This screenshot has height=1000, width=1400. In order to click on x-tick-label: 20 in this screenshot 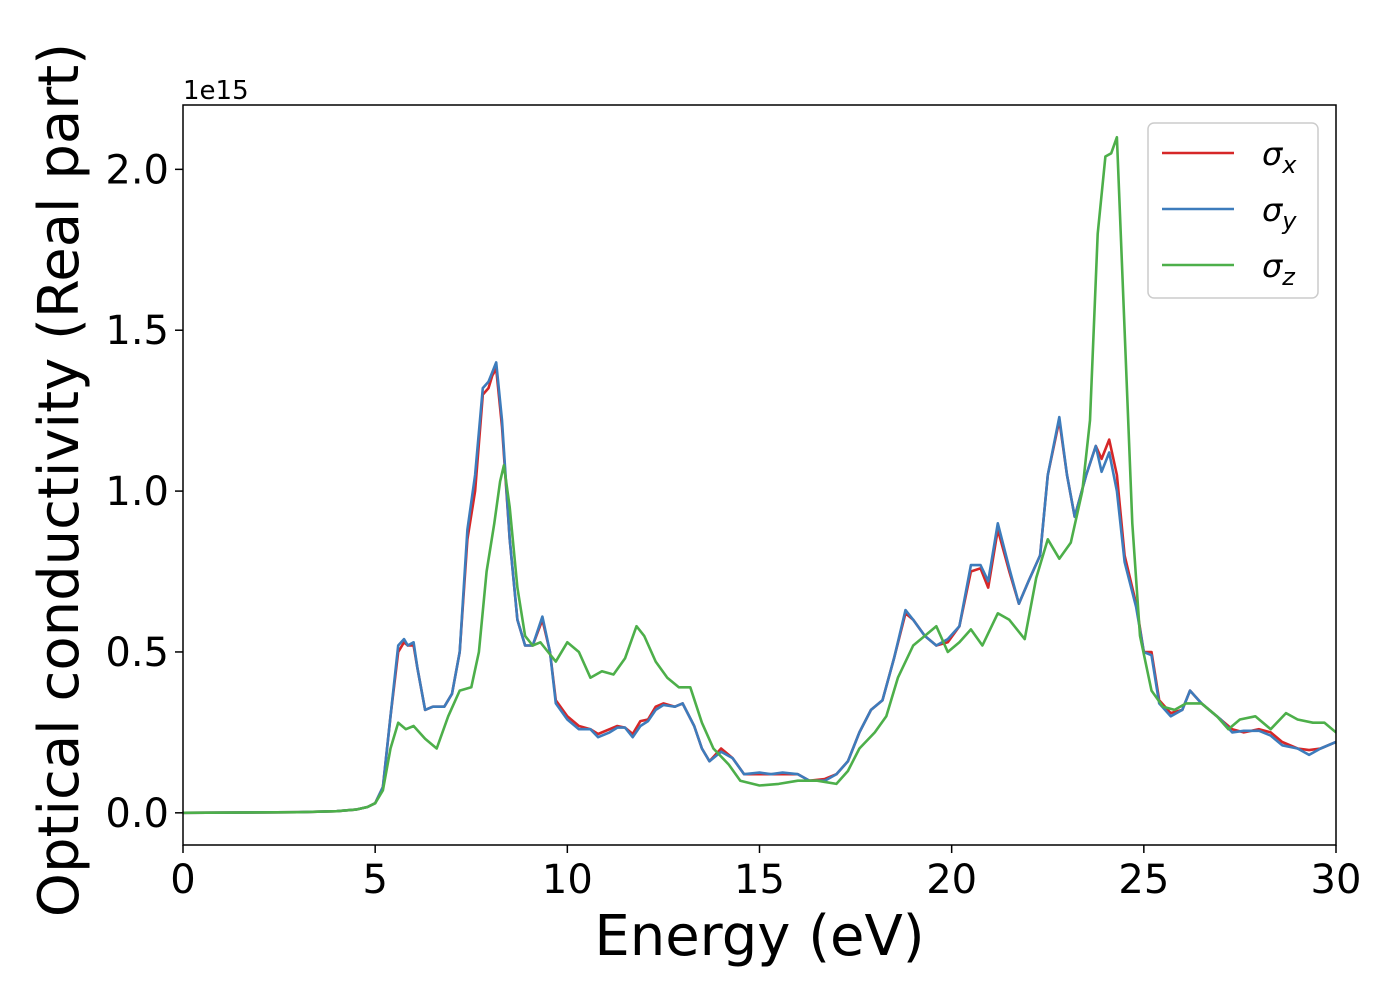, I will do `click(951, 880)`.